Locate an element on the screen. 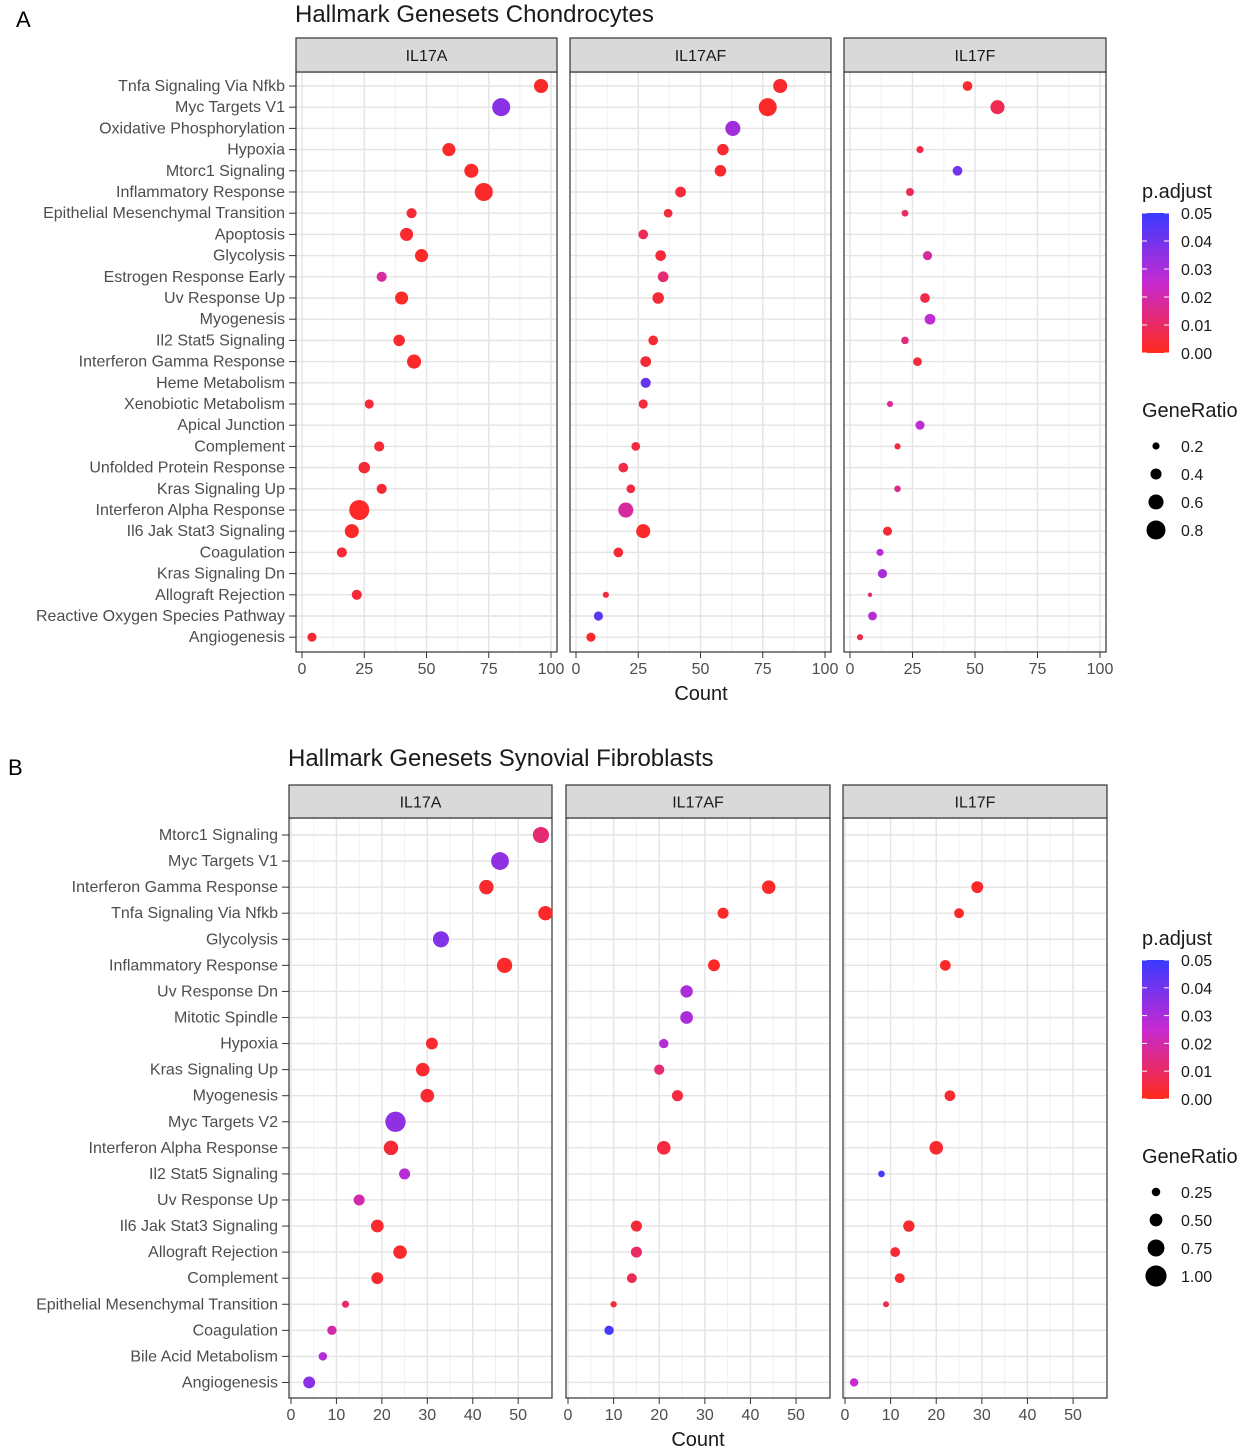  size-legend-label: 0.4 is located at coordinates (1192, 475).